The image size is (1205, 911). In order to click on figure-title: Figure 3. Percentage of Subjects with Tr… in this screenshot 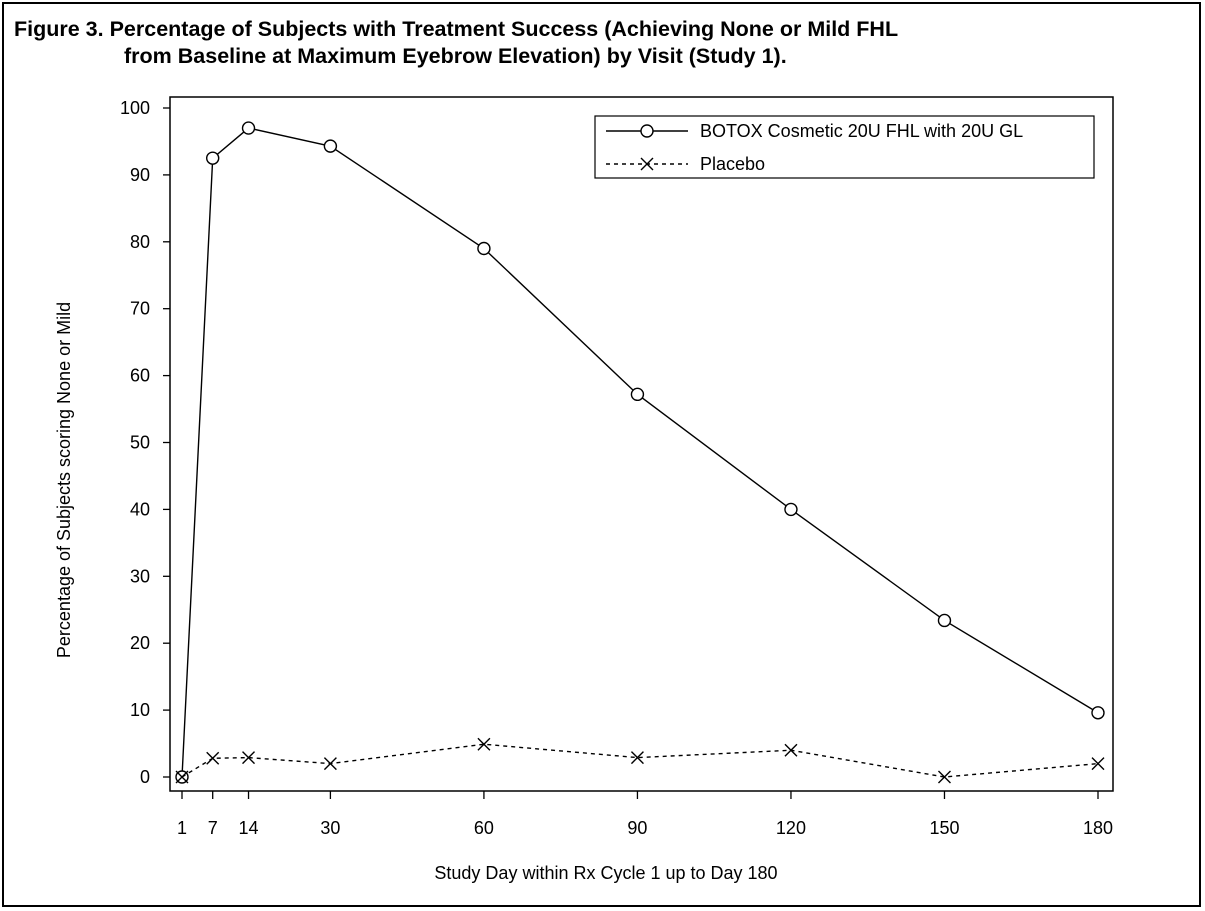, I will do `click(456, 43)`.